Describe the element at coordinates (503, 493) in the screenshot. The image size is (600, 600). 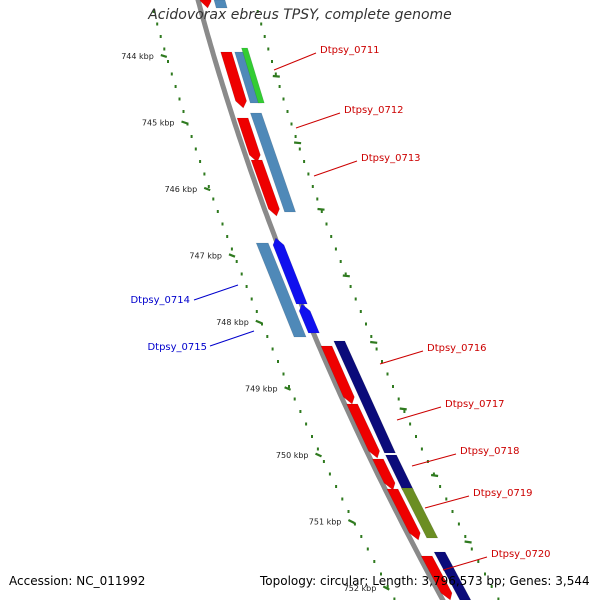
I see `gene-label: Dtpsy_0719` at that location.